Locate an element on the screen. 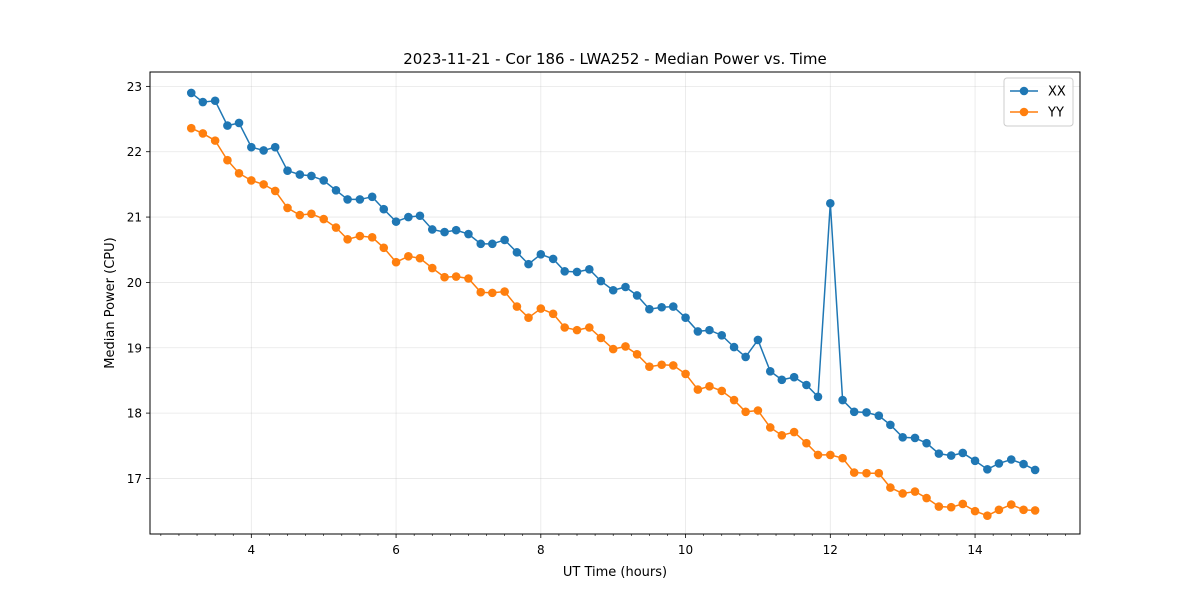 Image resolution: width=1200 pixels, height=604 pixels. y-tick: 20 is located at coordinates (138, 283).